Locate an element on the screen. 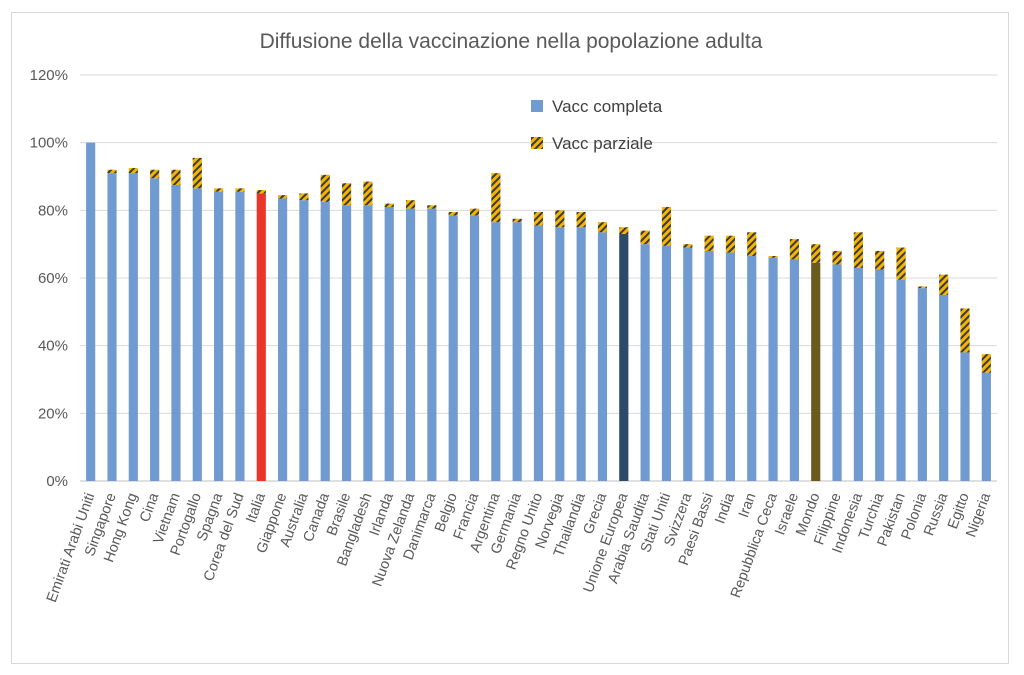 This screenshot has width=1024, height=675. bar-parziale-pakistan is located at coordinates (901, 263).